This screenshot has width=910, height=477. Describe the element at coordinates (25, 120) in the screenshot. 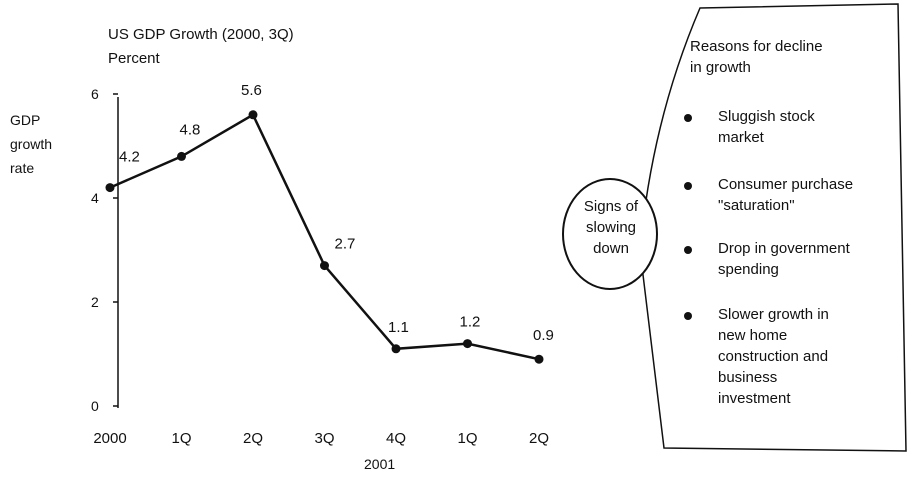

I see `y-axis-label-line-1: GDP` at that location.